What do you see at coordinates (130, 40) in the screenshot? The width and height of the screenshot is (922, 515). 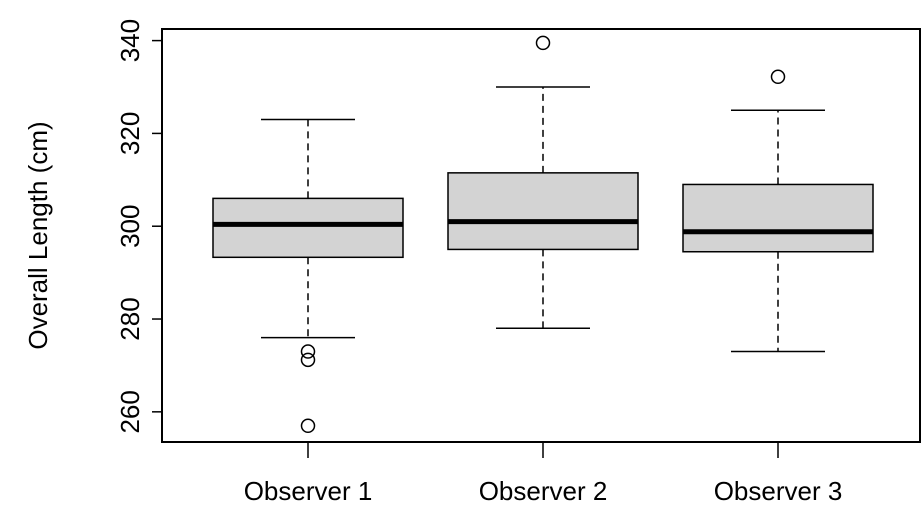 I see `y-tick-label: 340` at bounding box center [130, 40].